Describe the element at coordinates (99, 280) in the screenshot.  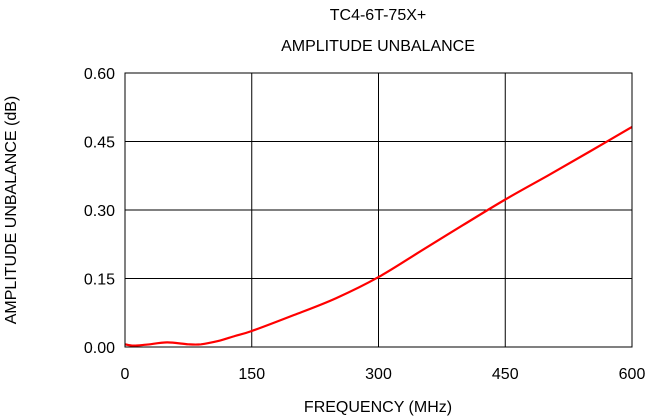
I see `y-tick-label: 0.15` at that location.